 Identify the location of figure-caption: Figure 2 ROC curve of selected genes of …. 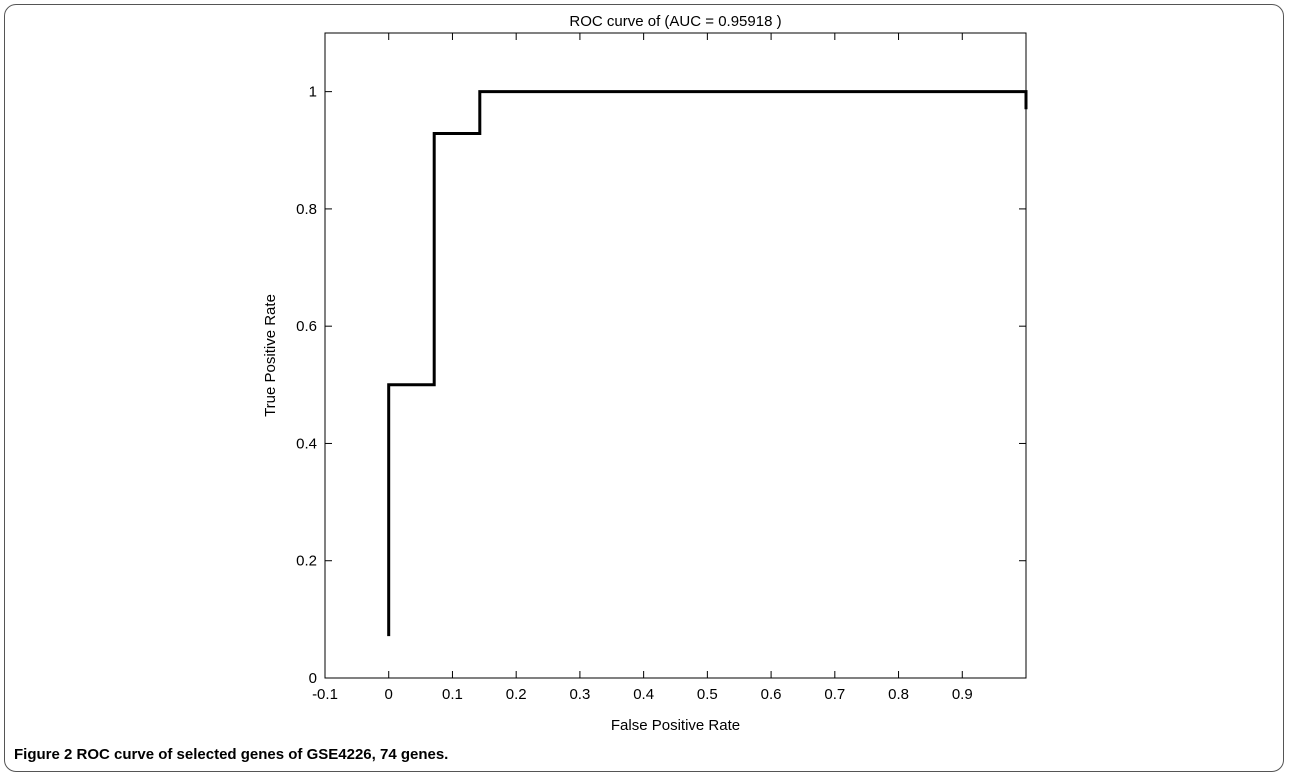
(231, 754).